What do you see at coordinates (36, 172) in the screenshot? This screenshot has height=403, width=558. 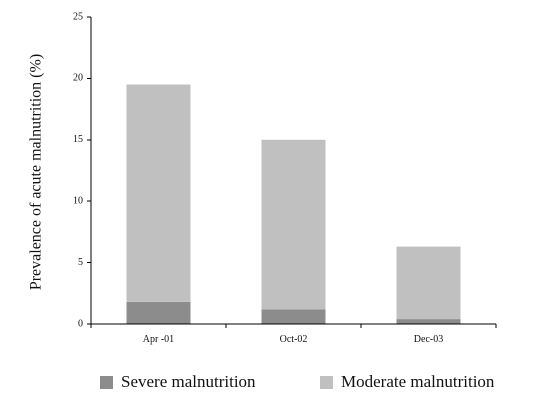 I see `y-axis-label: Prevalence of acute malnutrition (%)` at bounding box center [36, 172].